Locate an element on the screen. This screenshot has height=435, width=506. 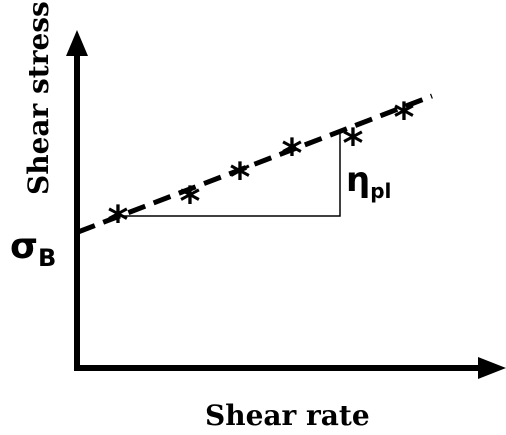
slope-triangle is located at coordinates (230, 175).